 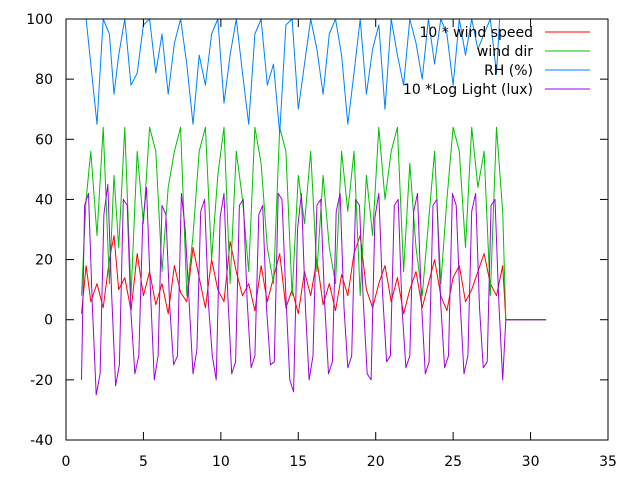 What do you see at coordinates (453, 462) in the screenshot?
I see `x-tick-label: 25` at bounding box center [453, 462].